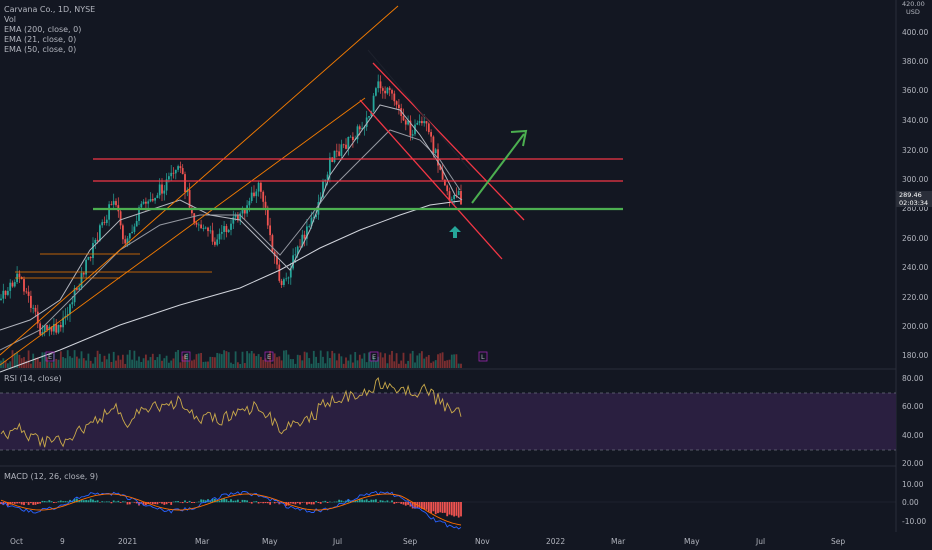 The image size is (932, 550). Describe the element at coordinates (374, 357) in the screenshot. I see `earnings-marker-label: E` at that location.